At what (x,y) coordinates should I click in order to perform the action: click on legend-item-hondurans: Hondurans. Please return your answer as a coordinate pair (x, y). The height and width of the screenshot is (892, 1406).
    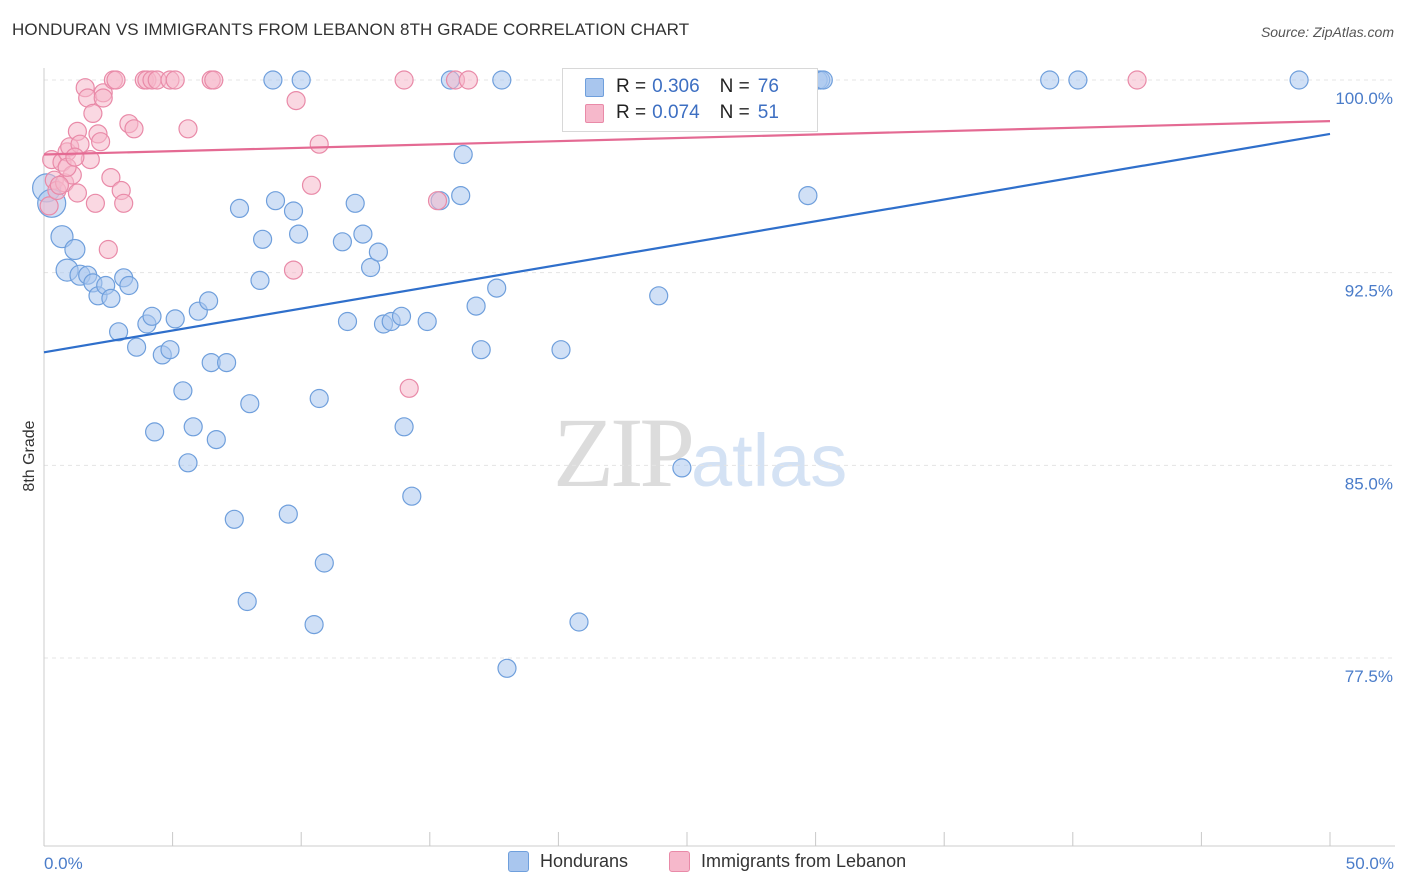
    Looking at the image, I should click on (568, 861).